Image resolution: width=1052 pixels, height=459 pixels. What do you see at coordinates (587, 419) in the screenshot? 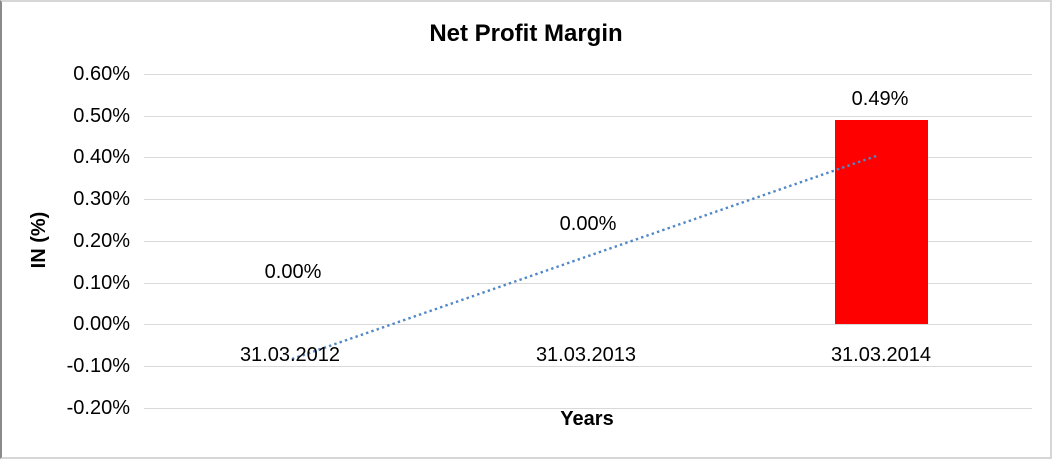
I see `x-axis-title: Years` at bounding box center [587, 419].